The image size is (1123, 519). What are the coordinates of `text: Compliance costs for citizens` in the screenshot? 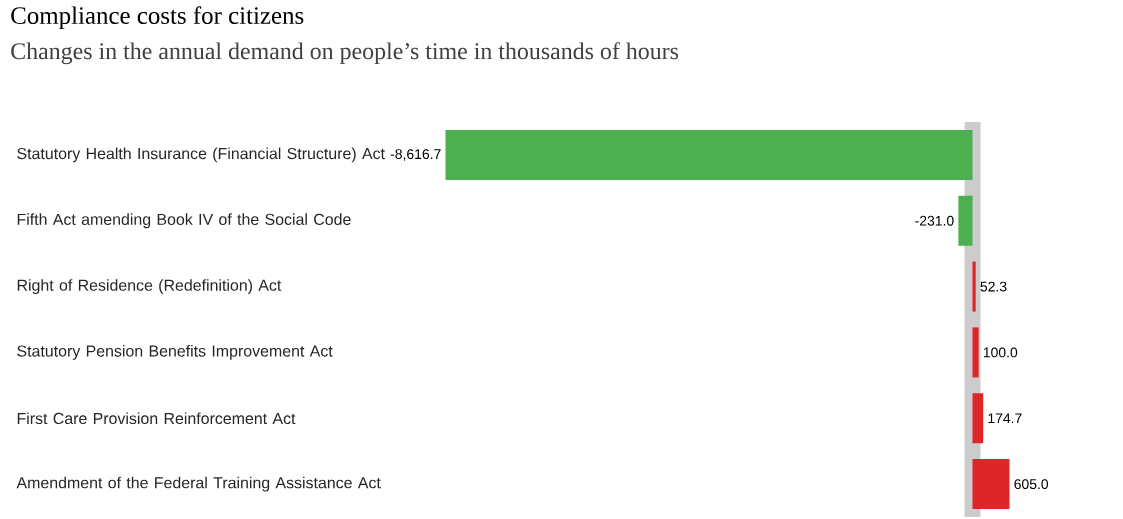 It's located at (157, 18).